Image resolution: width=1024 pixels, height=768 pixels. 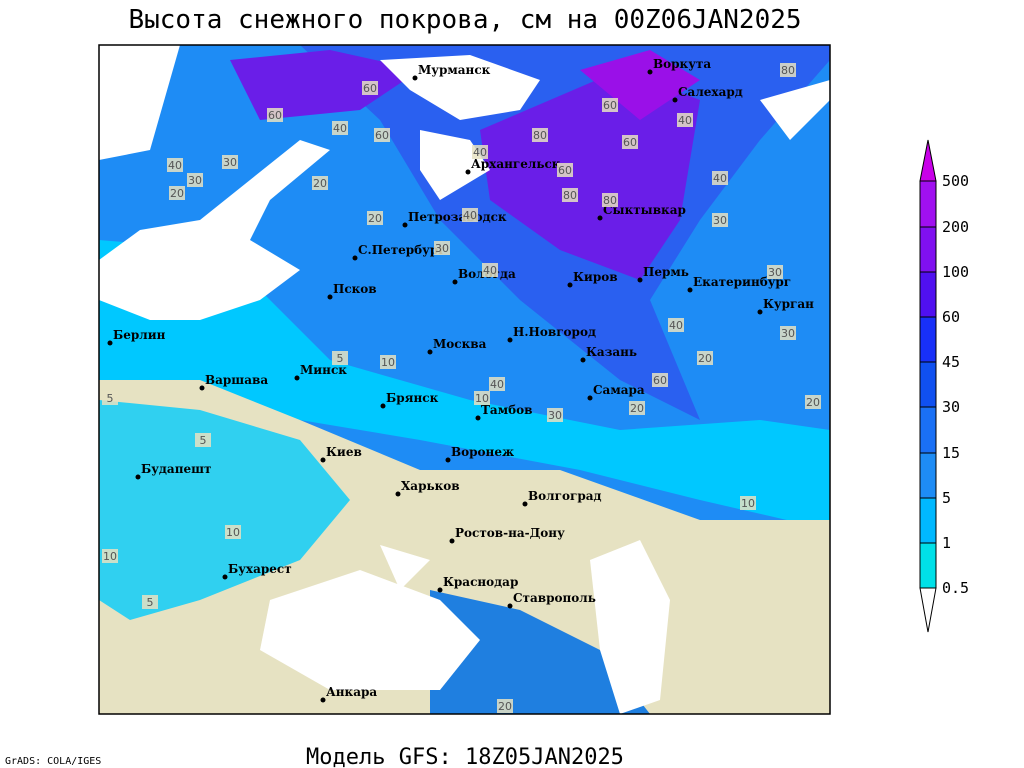 I want to click on colorbar-label: 30, so click(x=951, y=407).